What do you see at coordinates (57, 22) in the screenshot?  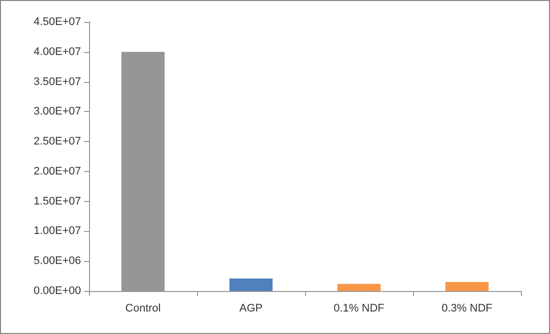 I see `y-tick-label: 4.50E+07` at bounding box center [57, 22].